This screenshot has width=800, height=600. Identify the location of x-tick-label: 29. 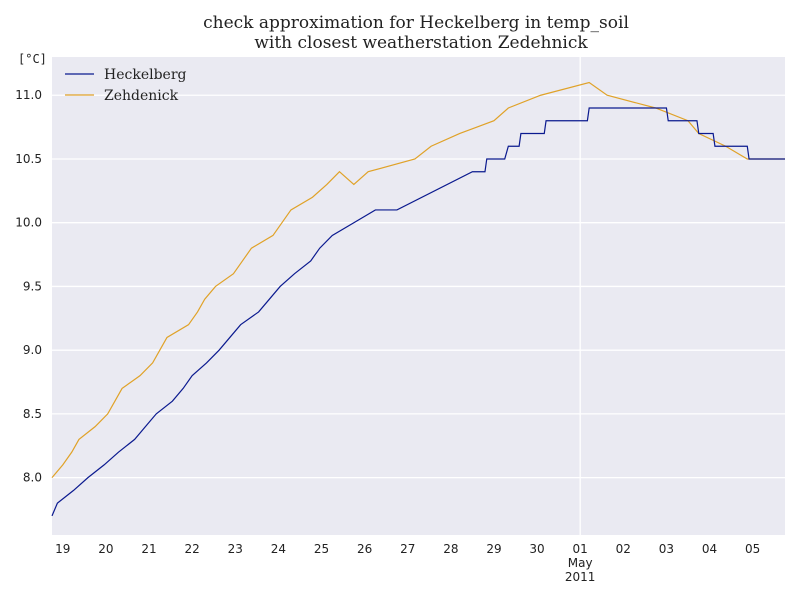
(493, 549).